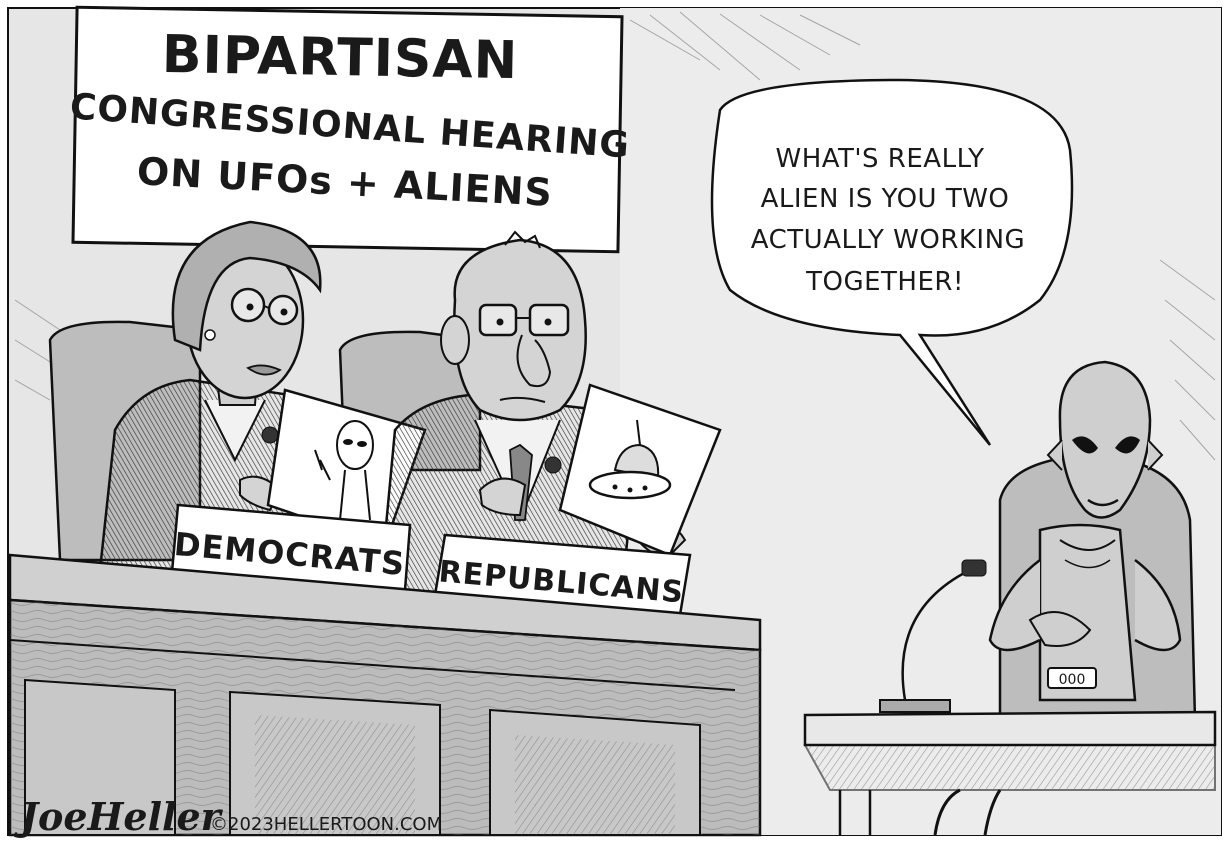  I want to click on bubble-line-1: WHAT'S REALLY, so click(879, 159).